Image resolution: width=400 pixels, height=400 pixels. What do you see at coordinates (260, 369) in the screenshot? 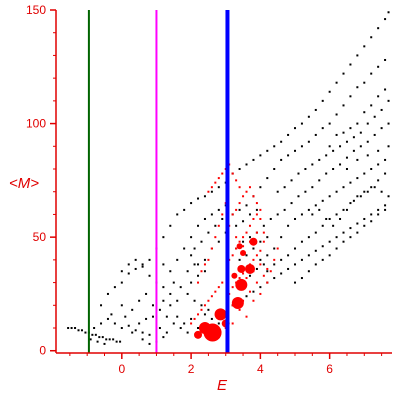
I see `x-tick-label-2: 4` at bounding box center [260, 369].